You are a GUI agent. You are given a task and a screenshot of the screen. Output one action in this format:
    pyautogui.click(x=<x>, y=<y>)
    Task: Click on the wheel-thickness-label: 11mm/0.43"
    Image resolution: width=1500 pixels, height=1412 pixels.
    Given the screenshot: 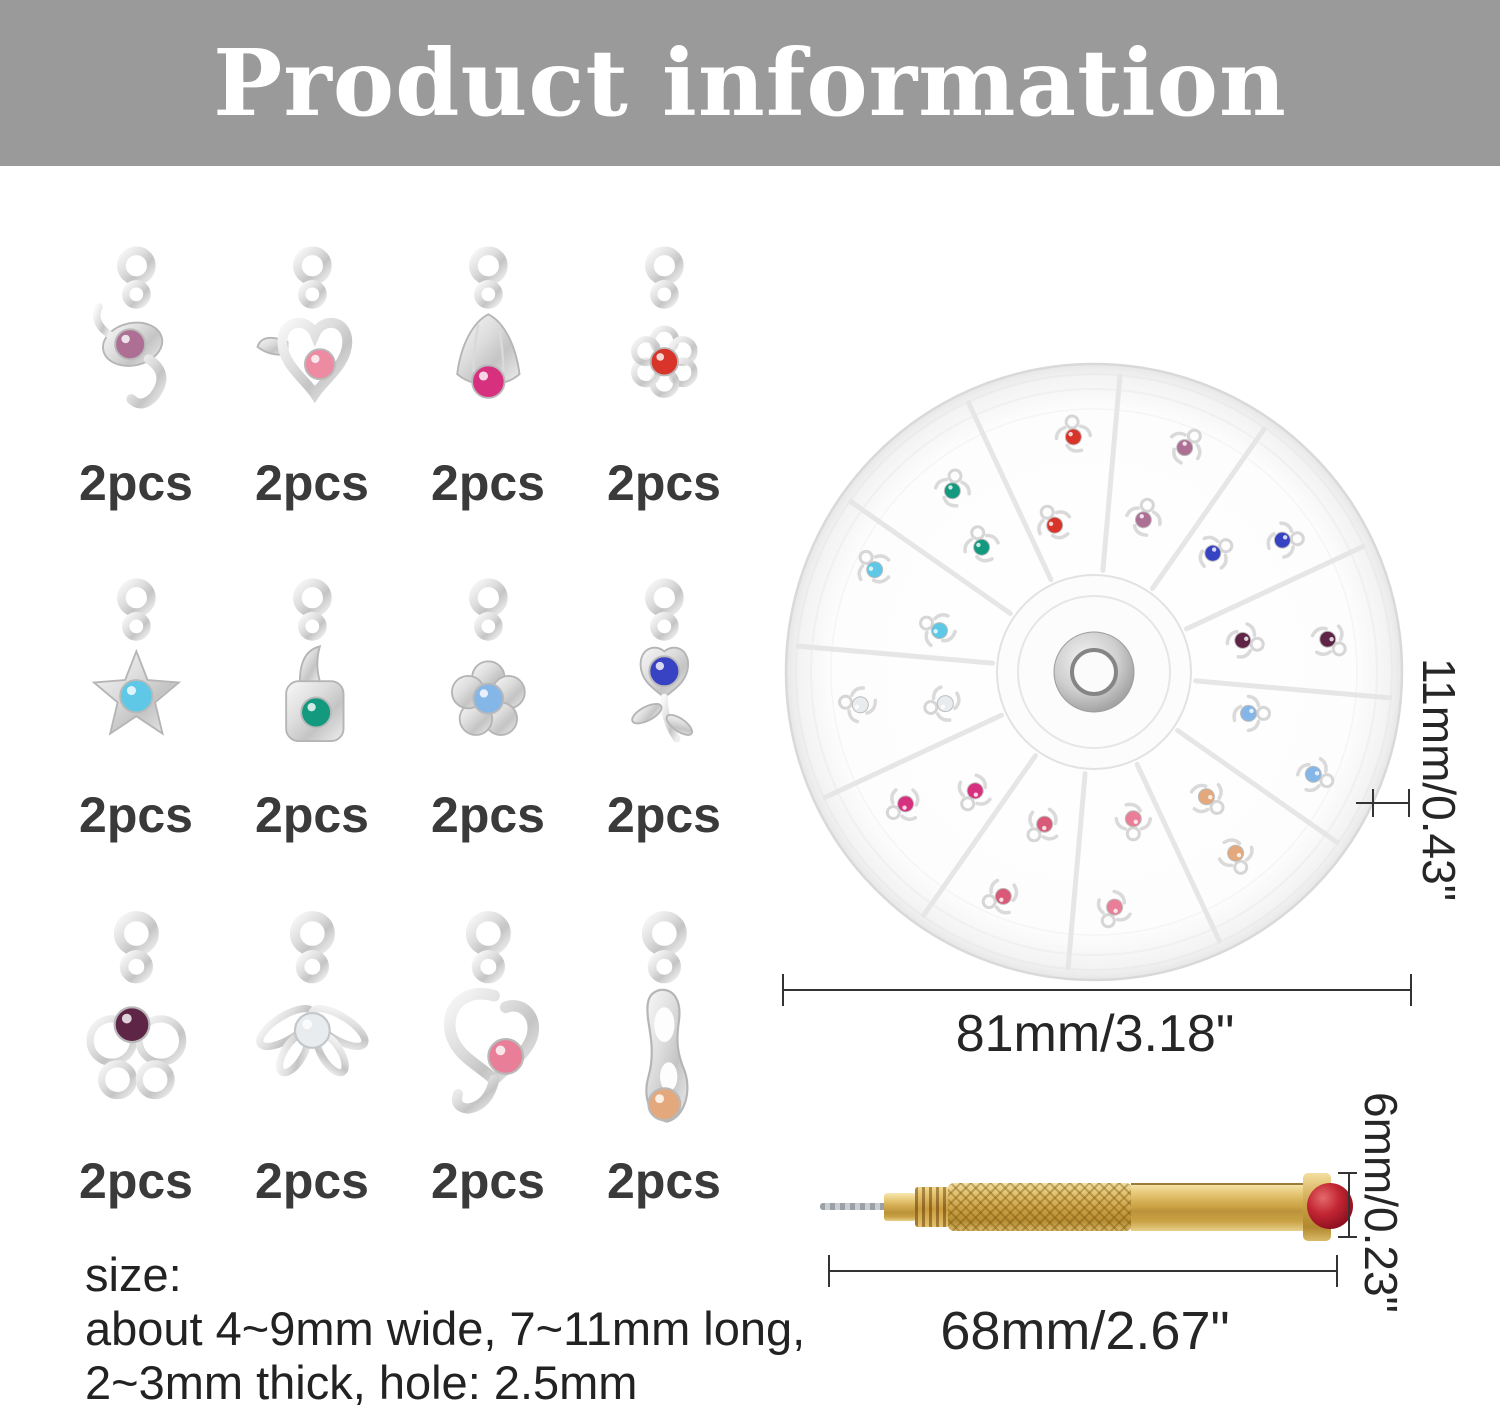 What is the action you would take?
    pyautogui.click(x=1439, y=780)
    